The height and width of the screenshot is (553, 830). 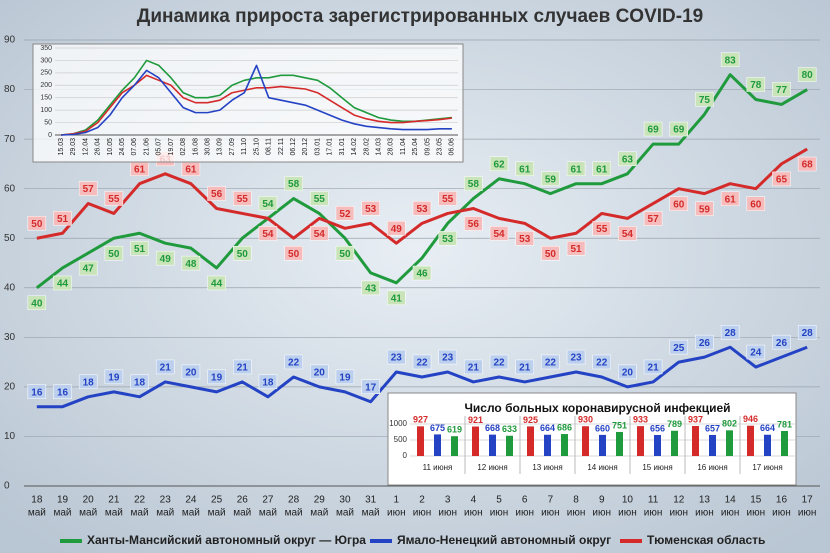 I want to click on x-tick-label: 19.07, so click(x=171, y=147).